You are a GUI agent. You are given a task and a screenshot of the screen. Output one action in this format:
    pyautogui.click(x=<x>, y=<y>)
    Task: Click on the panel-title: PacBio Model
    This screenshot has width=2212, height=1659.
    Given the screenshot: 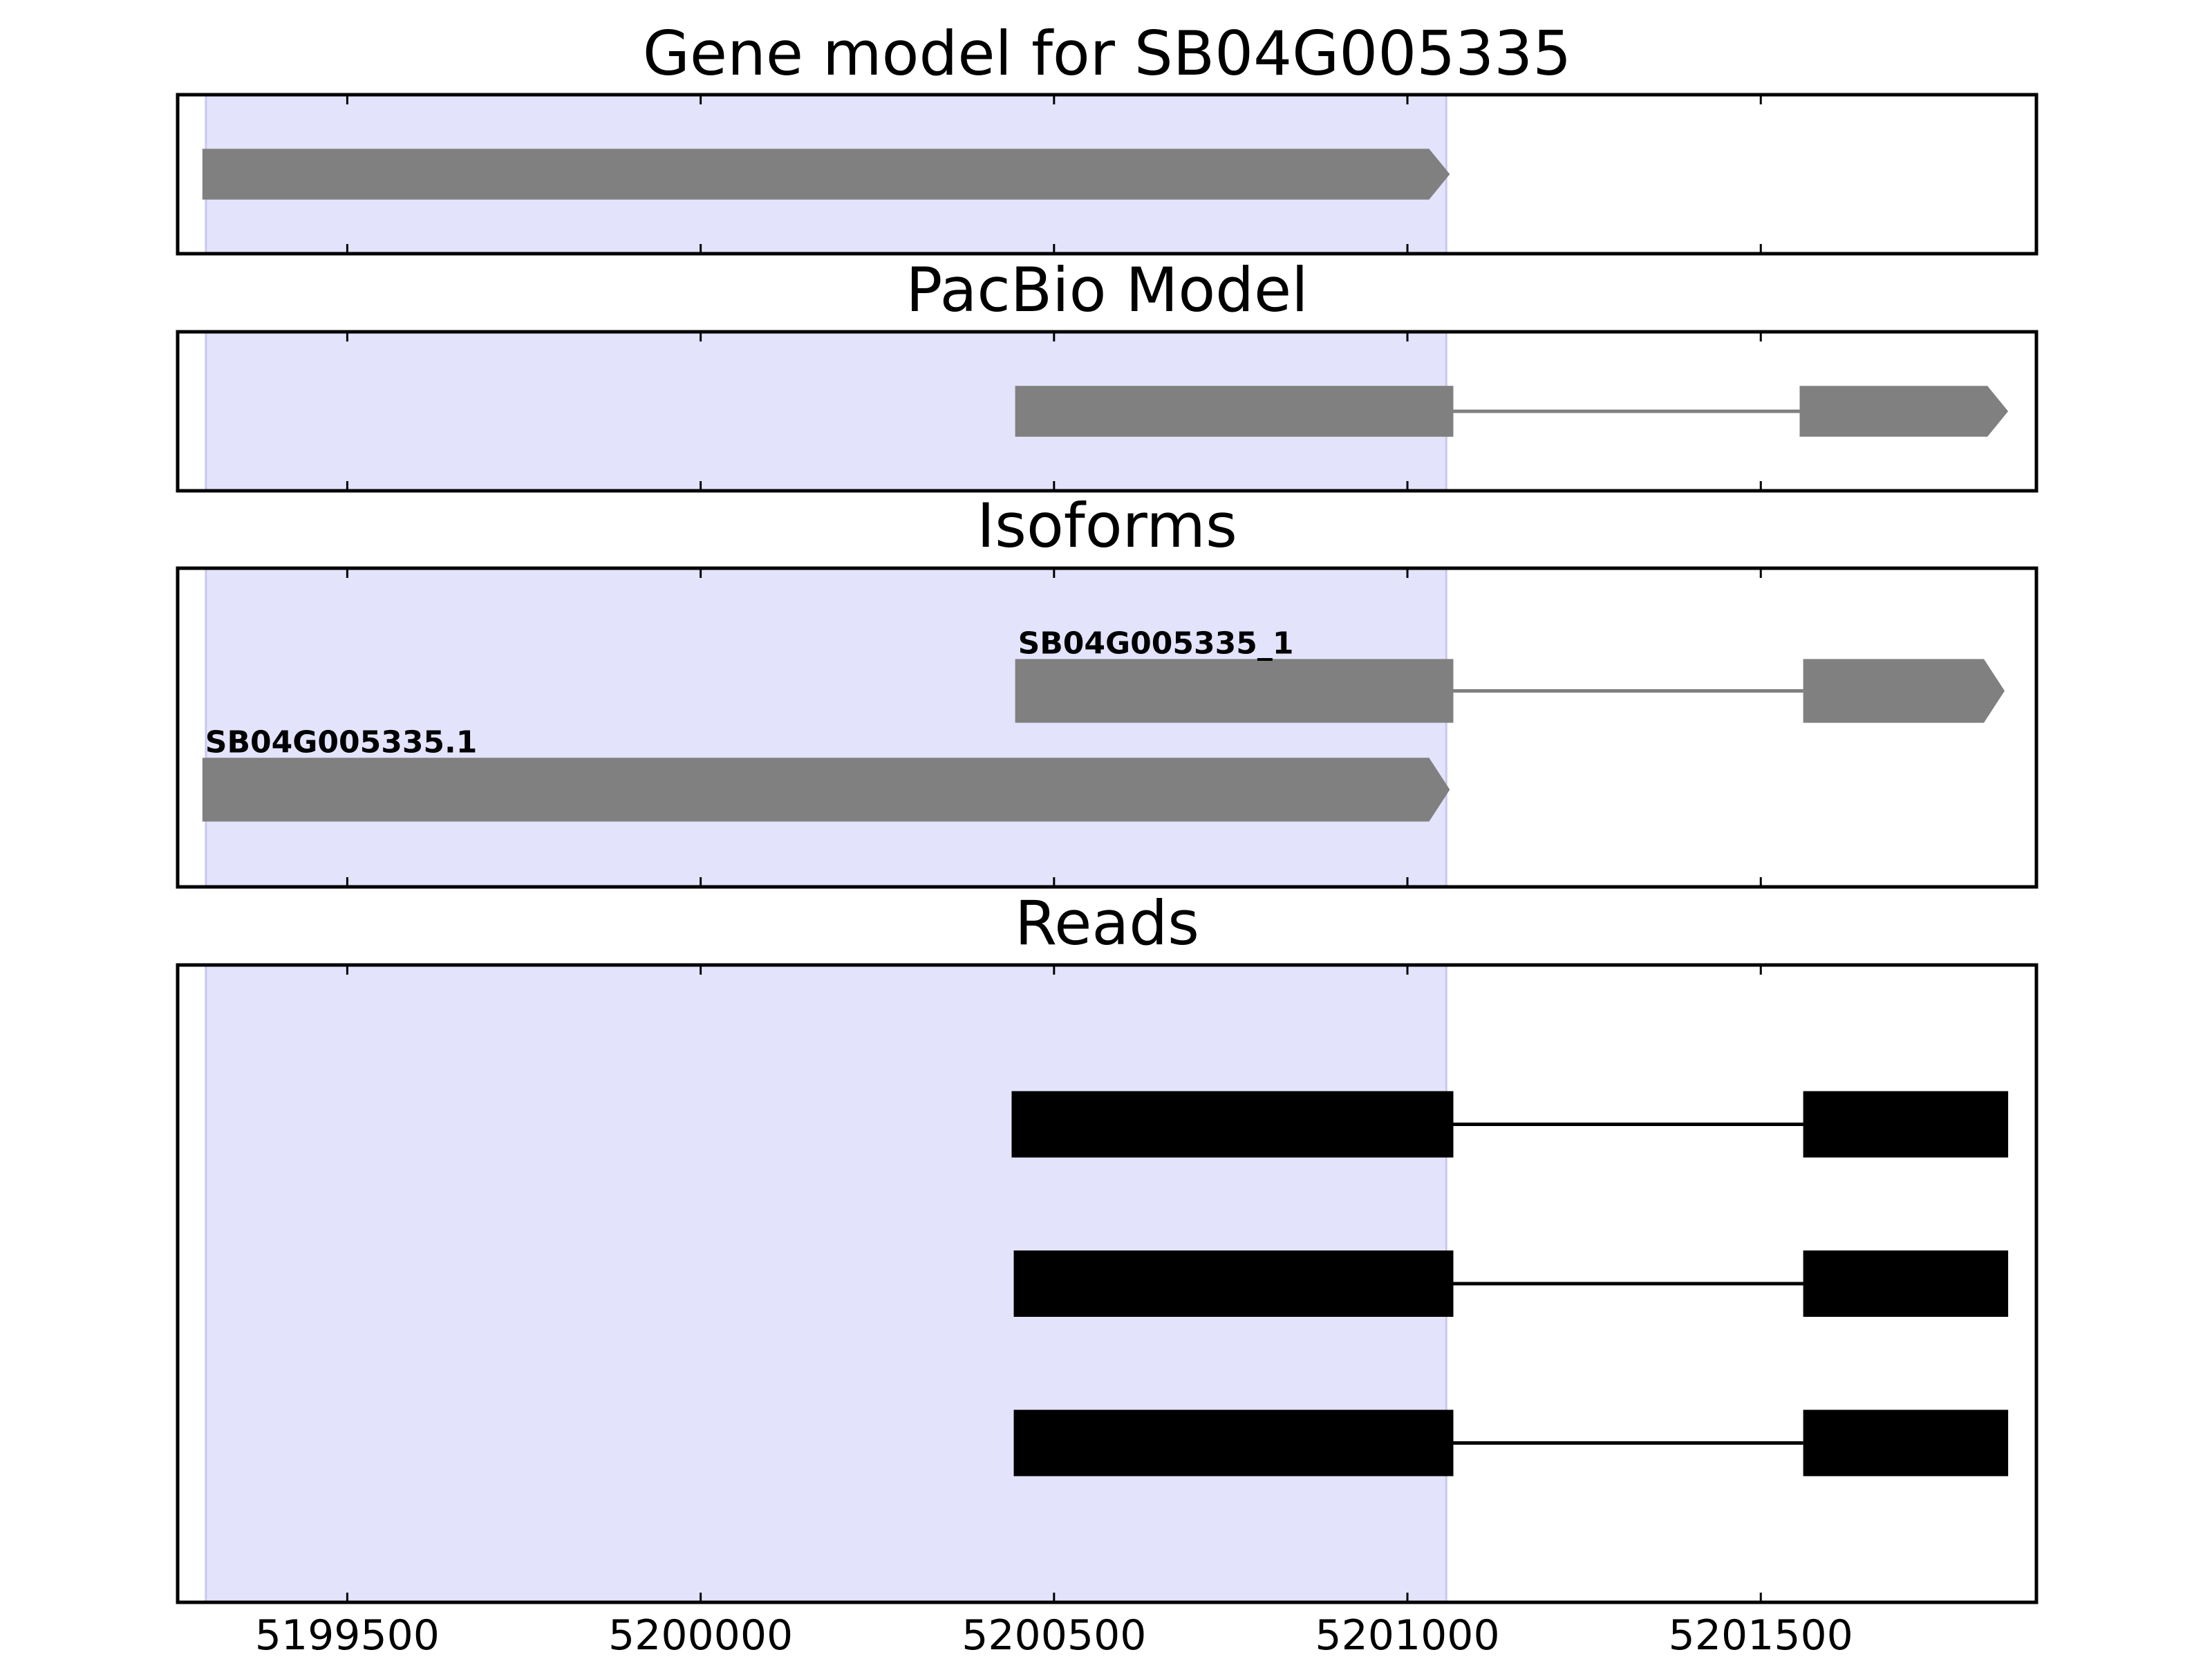 What is the action you would take?
    pyautogui.click(x=1107, y=290)
    